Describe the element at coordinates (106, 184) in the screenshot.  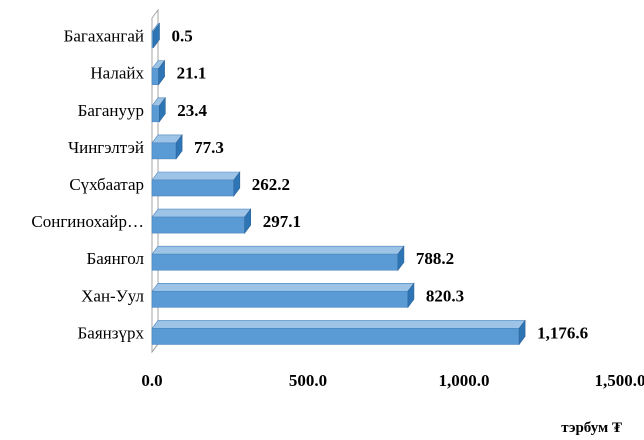
I see `category-label: Сүхбаатар` at that location.